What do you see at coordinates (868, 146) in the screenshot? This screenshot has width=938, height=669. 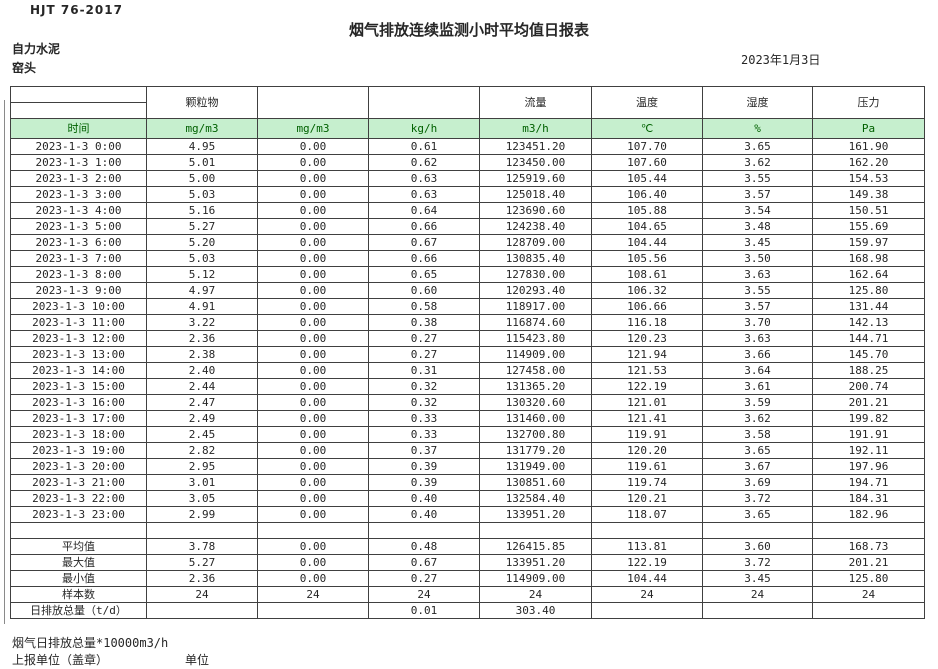 I see `table-row-value-cell: 161.90` at bounding box center [868, 146].